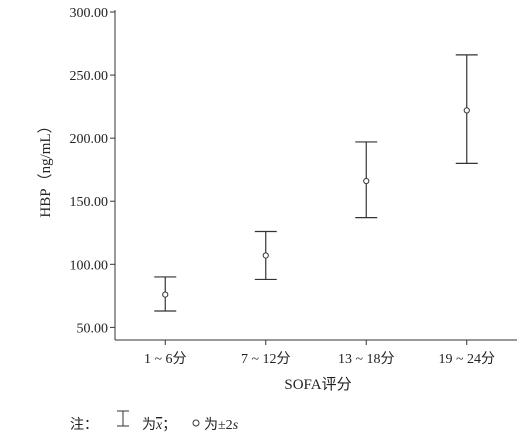 The image size is (532, 438). I want to click on y-axis-ticks: 50.00 100.00 150.00 200.00 250.00 300.00, so click(92, 171).